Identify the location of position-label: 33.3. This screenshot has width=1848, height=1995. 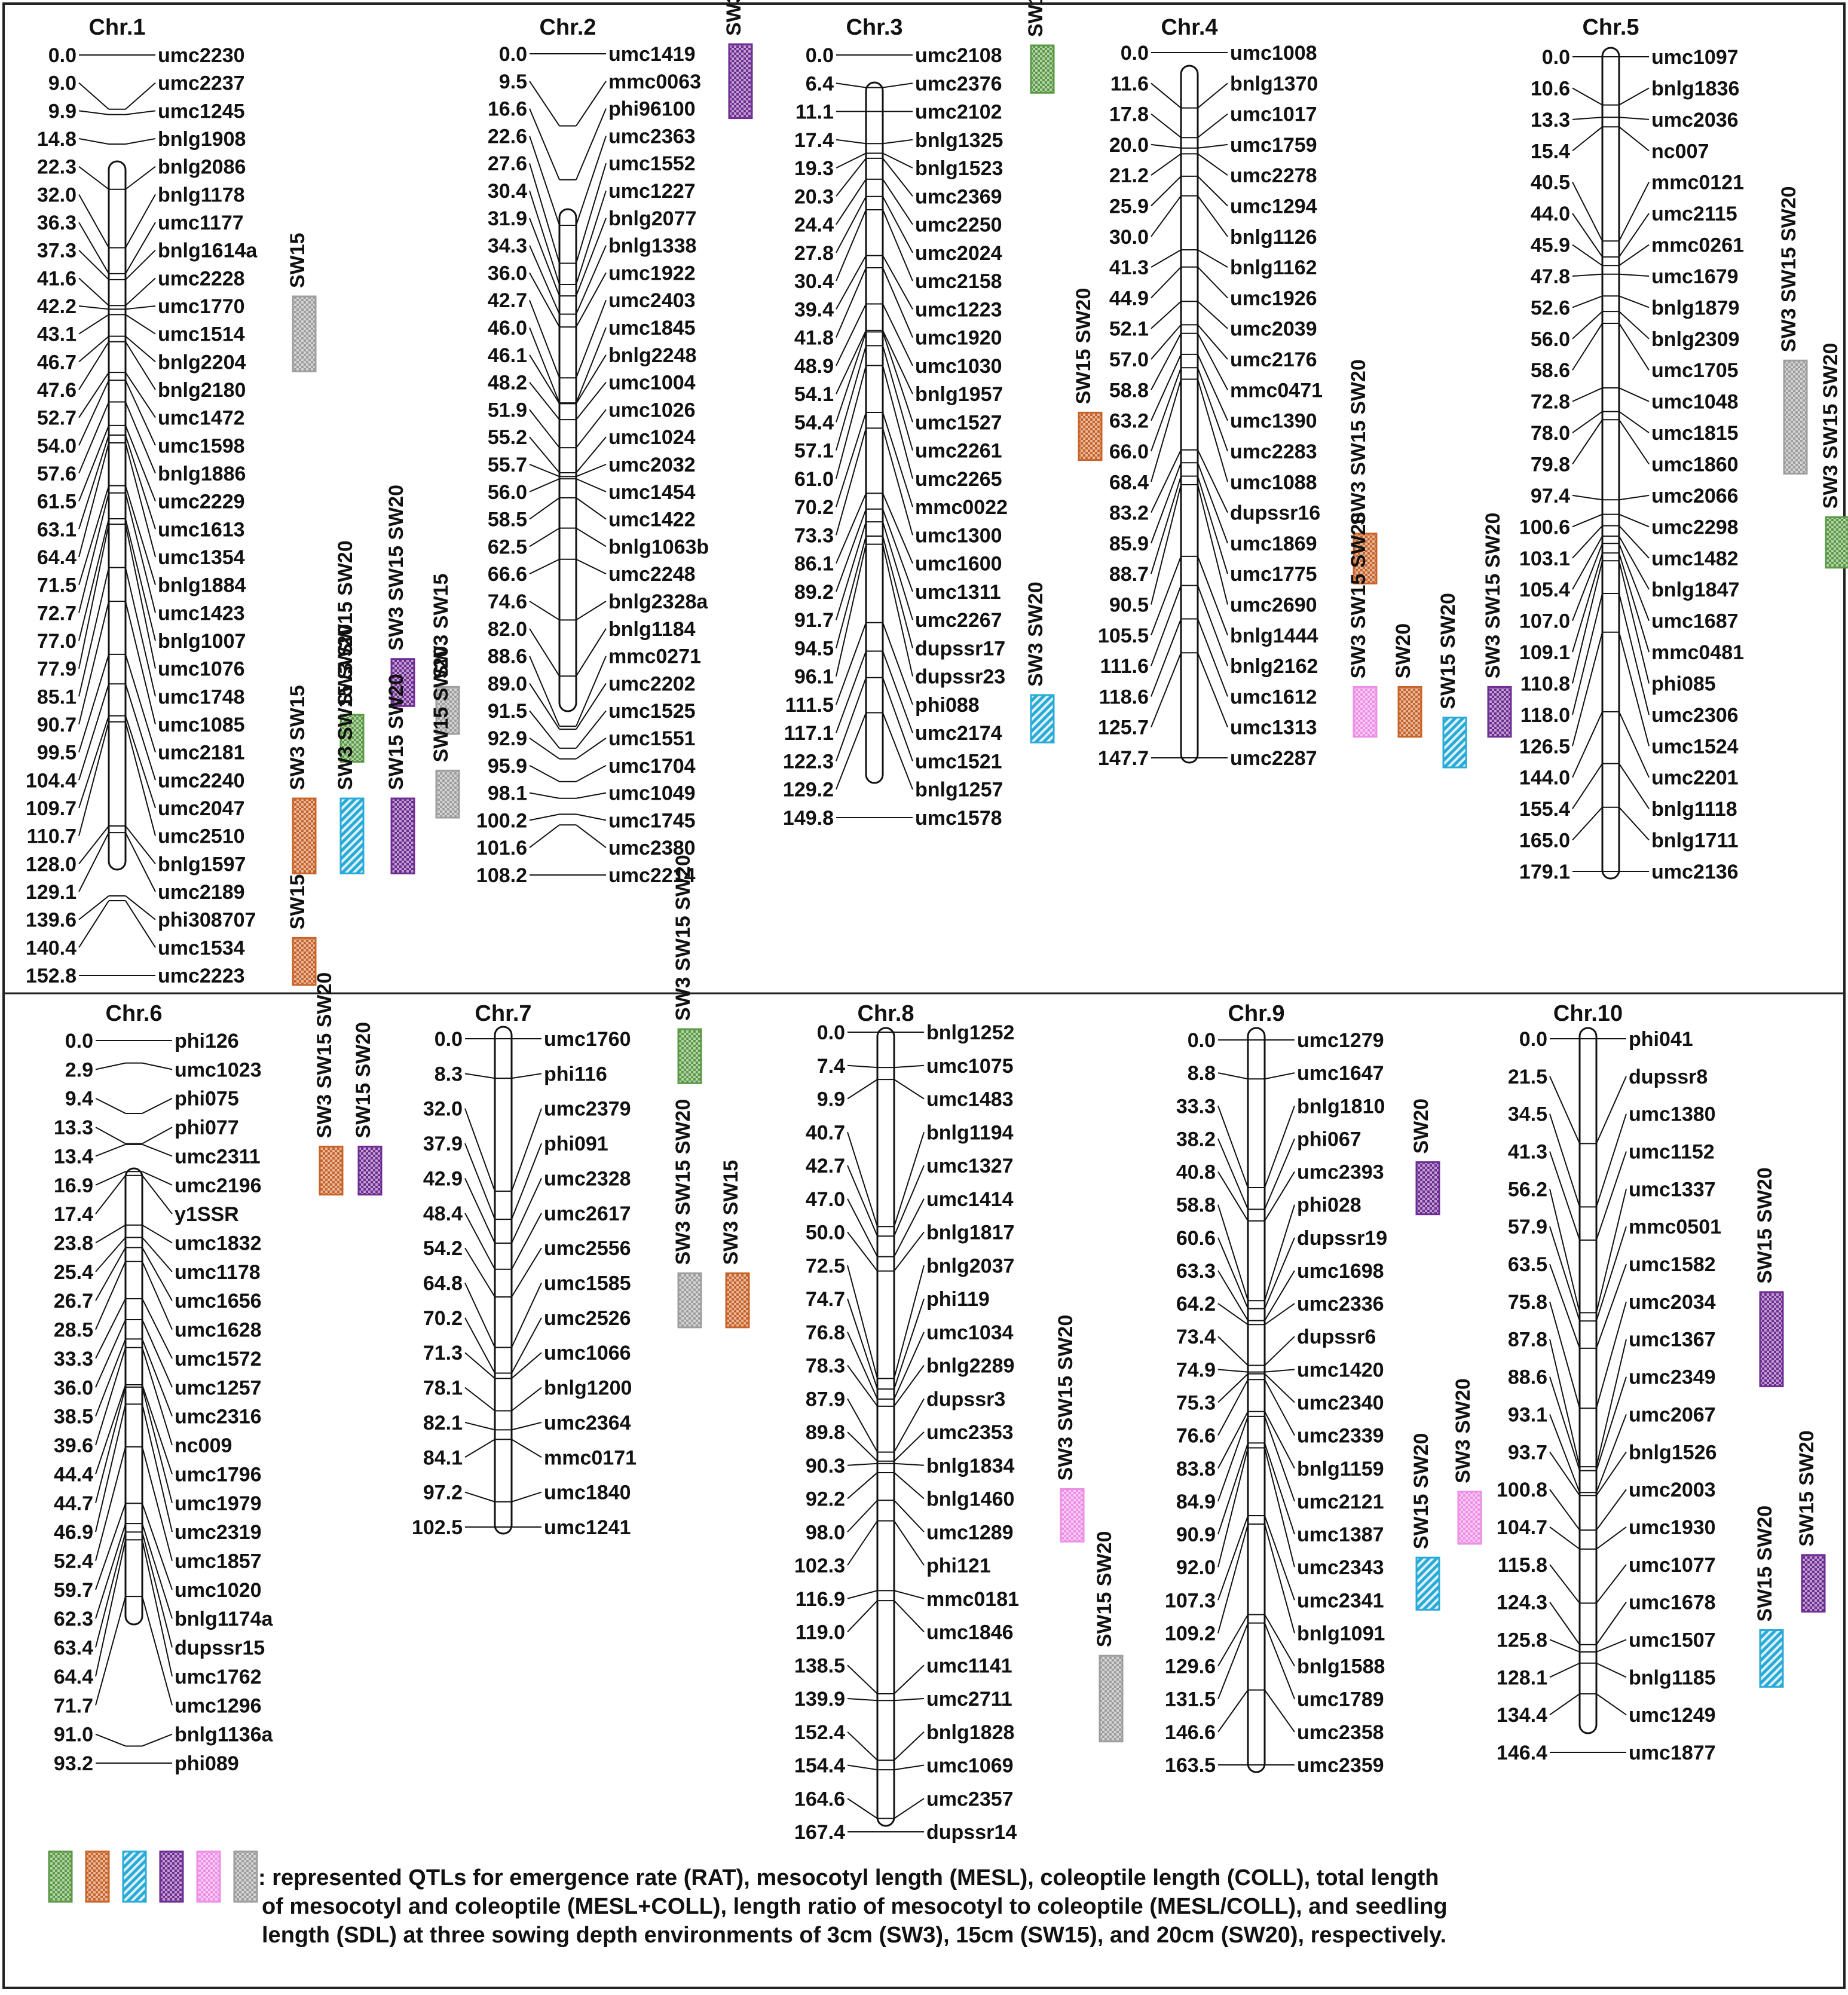
(73, 1359).